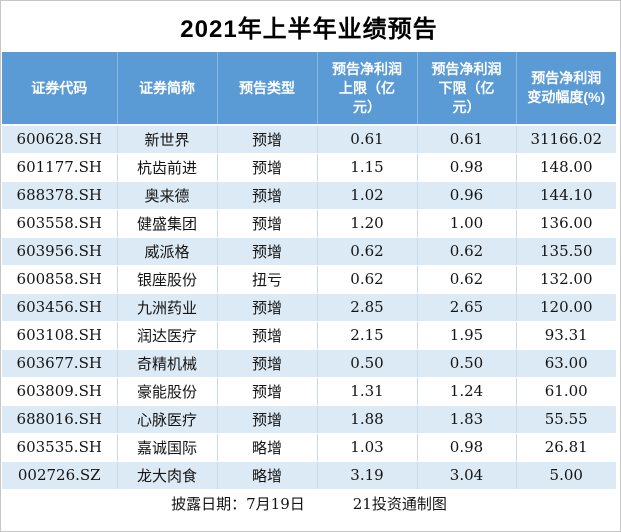 The height and width of the screenshot is (532, 621). Describe the element at coordinates (466, 475) in the screenshot. I see `cell: 3.04` at that location.